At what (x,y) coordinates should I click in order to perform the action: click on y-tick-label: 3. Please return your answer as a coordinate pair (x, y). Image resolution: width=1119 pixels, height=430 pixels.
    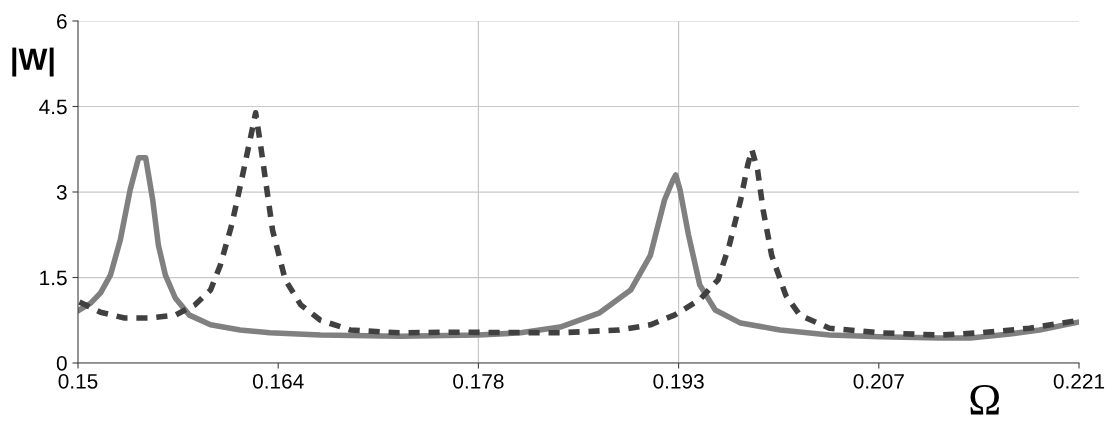
    Looking at the image, I should click on (61, 192).